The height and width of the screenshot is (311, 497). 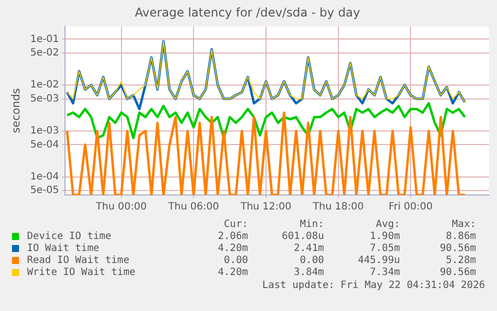 I want to click on y-tick-label: 5e-03, so click(x=45, y=98).